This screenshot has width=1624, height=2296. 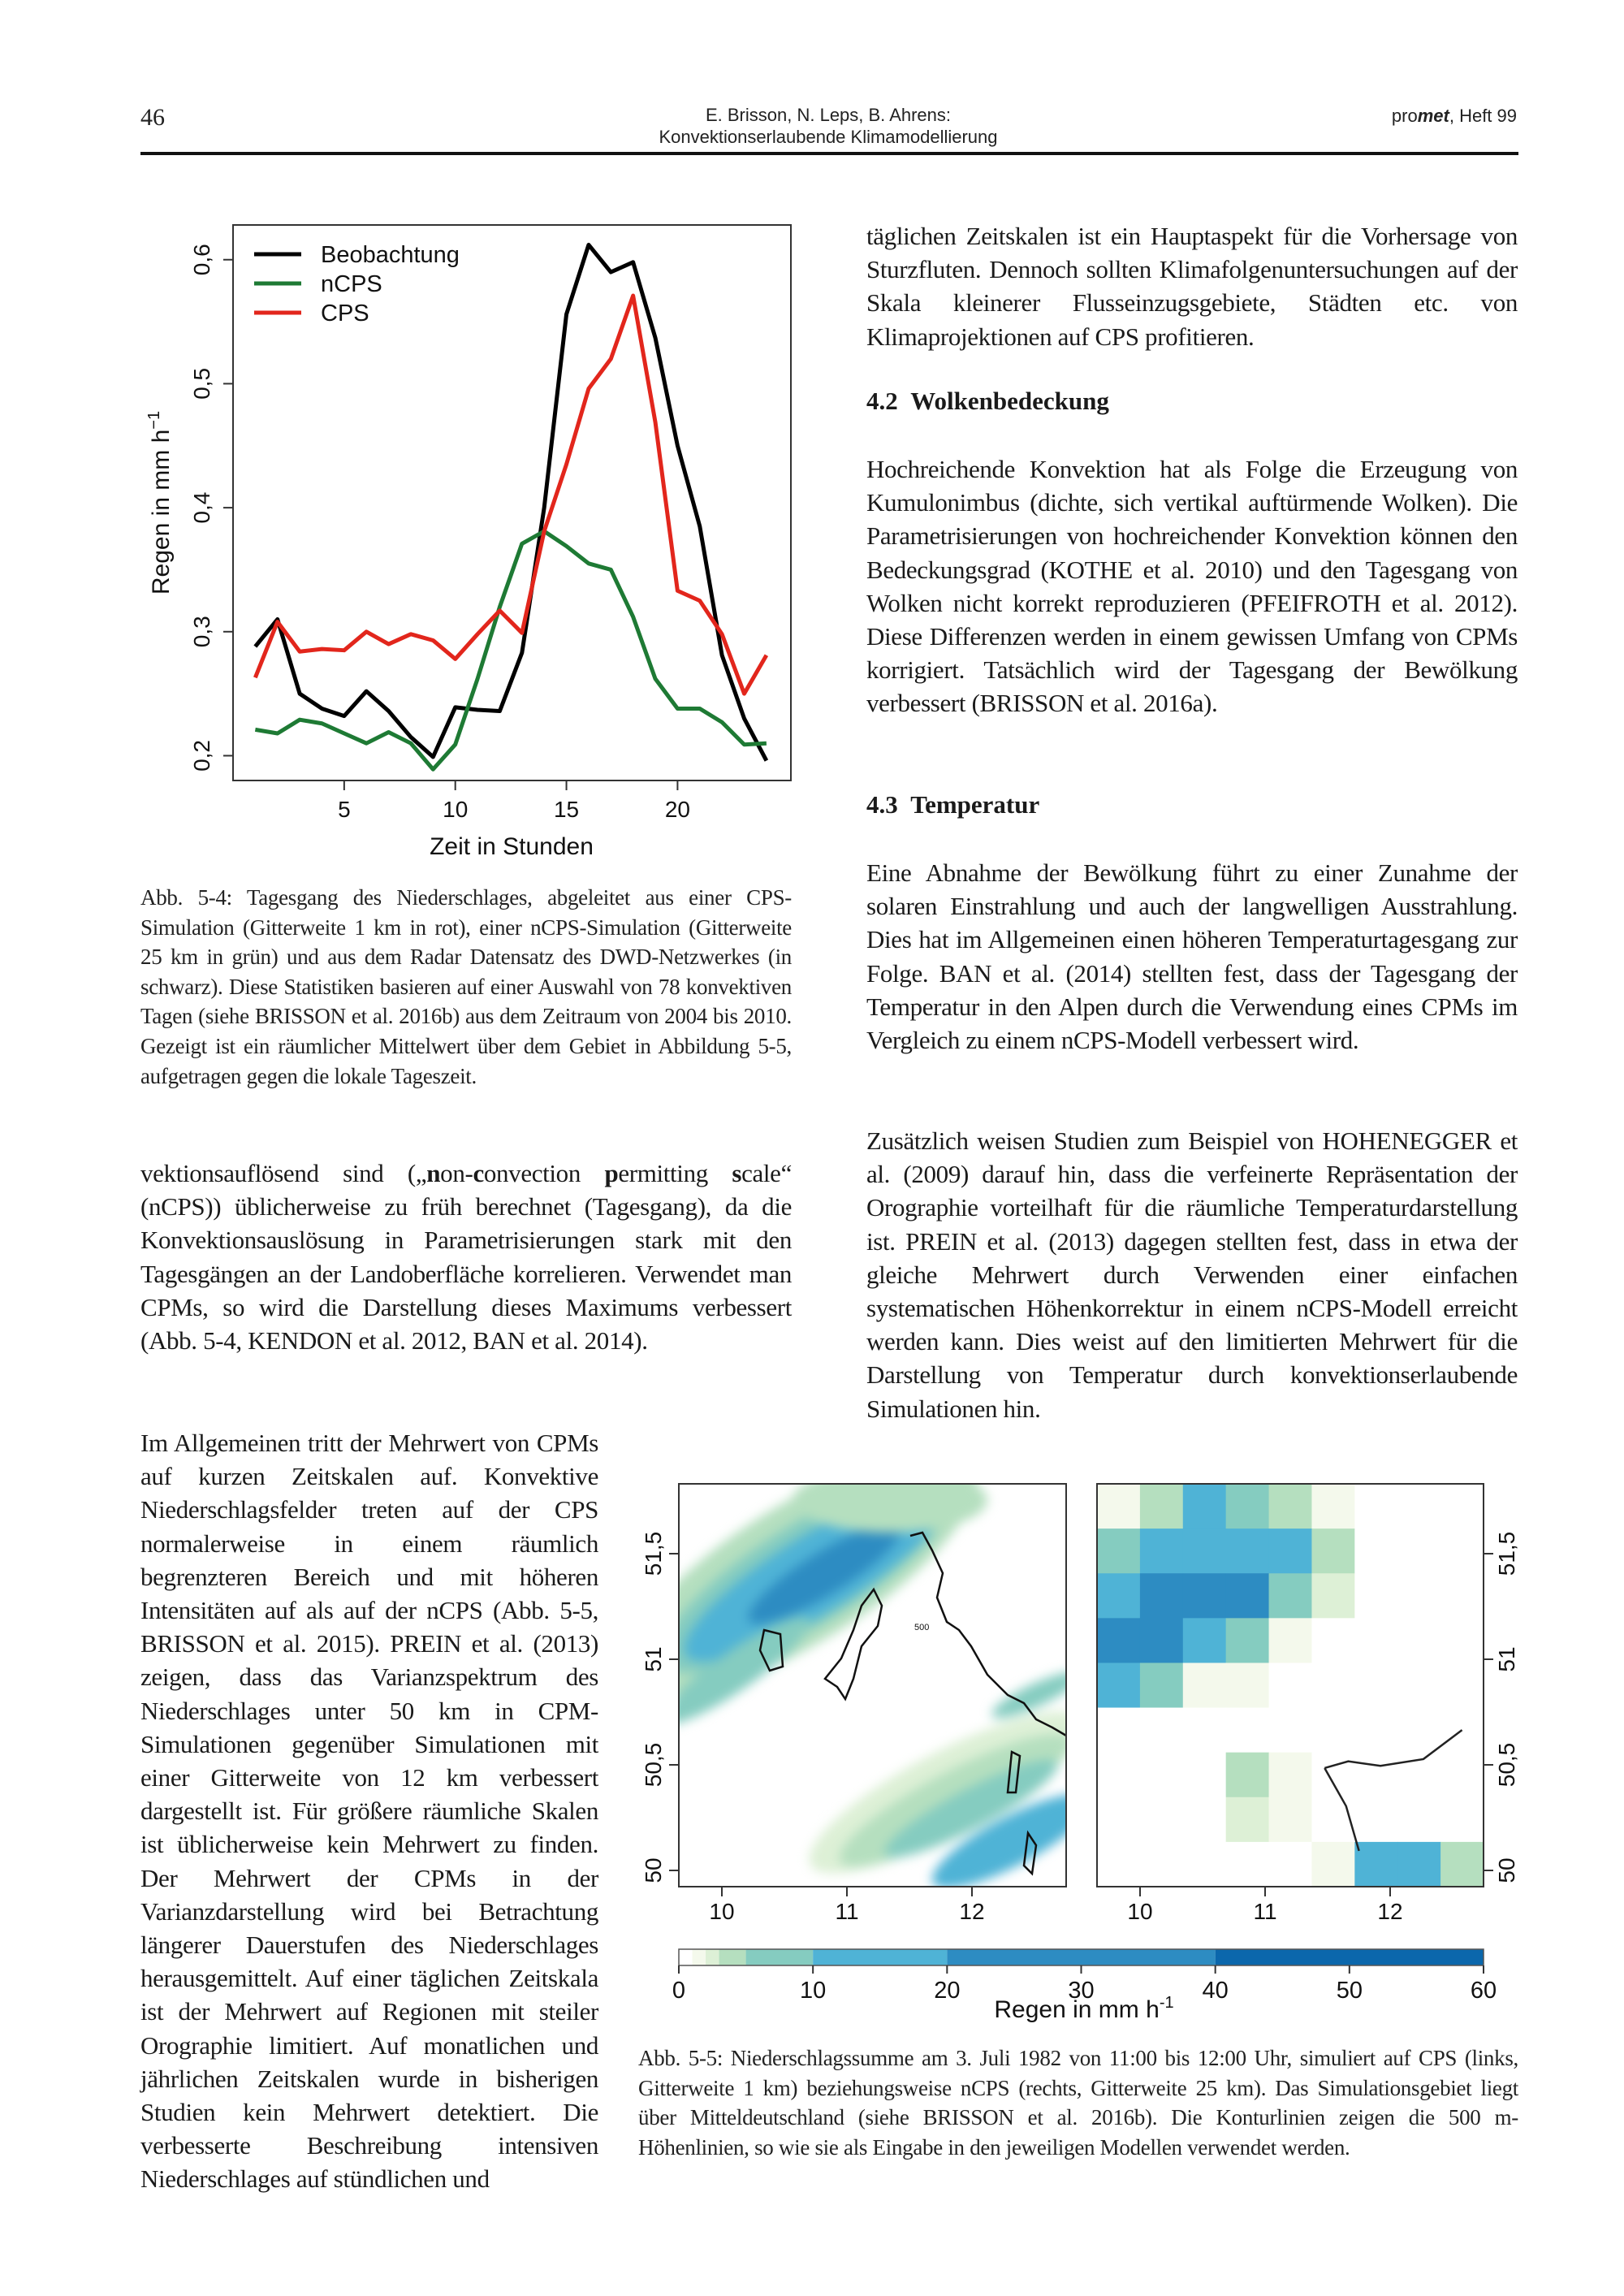 What do you see at coordinates (1350, 1991) in the screenshot?
I see `colorbar-tick-label: 50` at bounding box center [1350, 1991].